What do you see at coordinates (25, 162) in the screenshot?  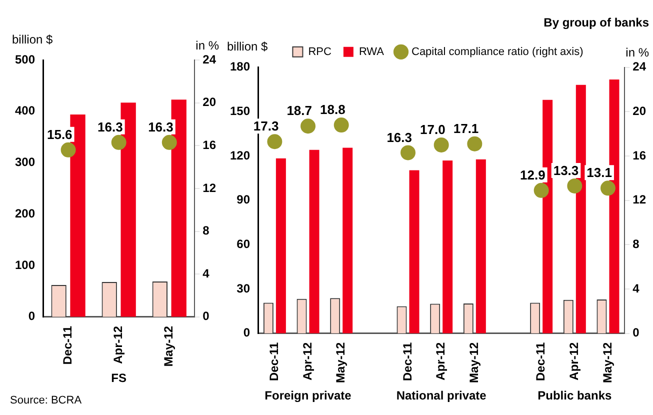 I see `y-tick-label: 300` at bounding box center [25, 162].